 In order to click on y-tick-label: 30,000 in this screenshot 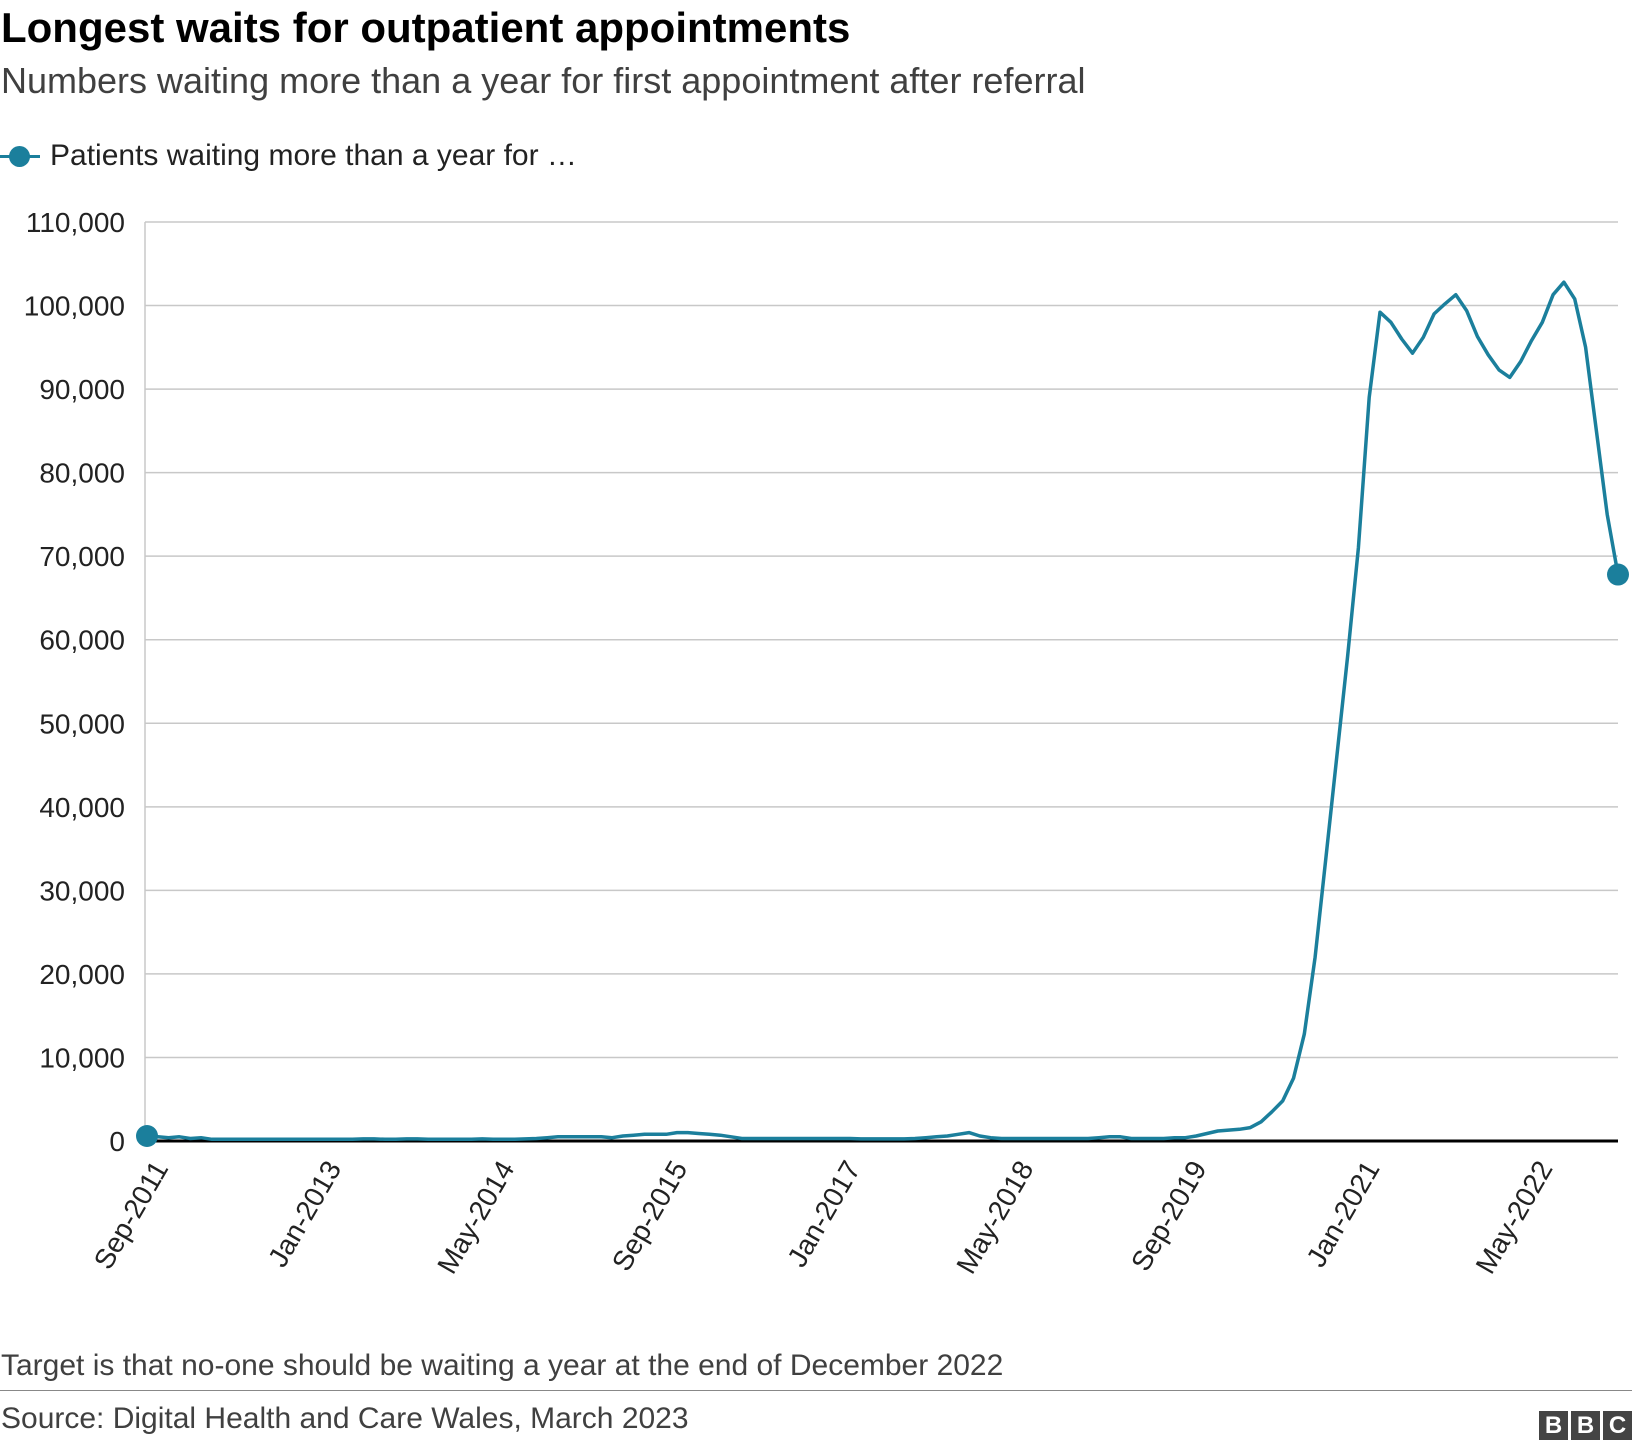, I will do `click(82, 890)`.